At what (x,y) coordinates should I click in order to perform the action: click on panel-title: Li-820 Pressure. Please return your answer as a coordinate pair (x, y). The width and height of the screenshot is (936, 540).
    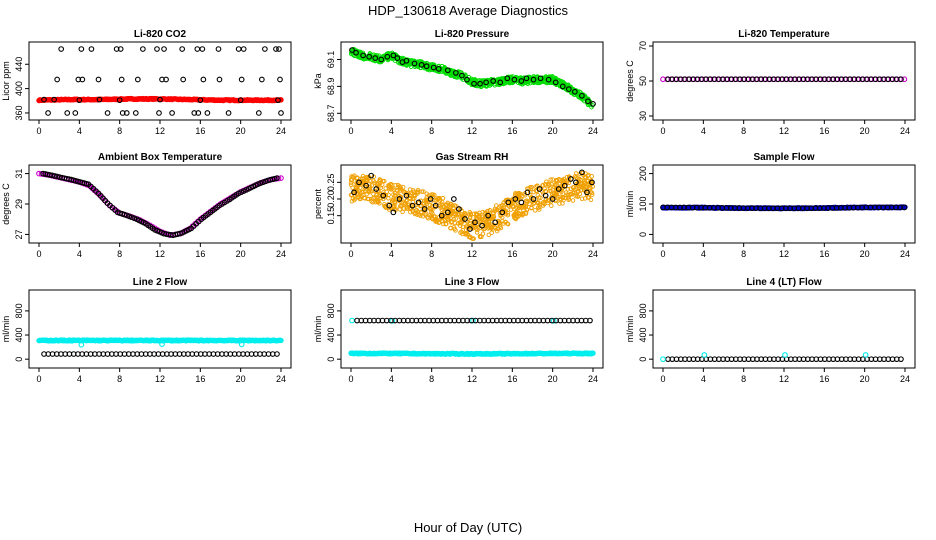
    Looking at the image, I should click on (472, 34).